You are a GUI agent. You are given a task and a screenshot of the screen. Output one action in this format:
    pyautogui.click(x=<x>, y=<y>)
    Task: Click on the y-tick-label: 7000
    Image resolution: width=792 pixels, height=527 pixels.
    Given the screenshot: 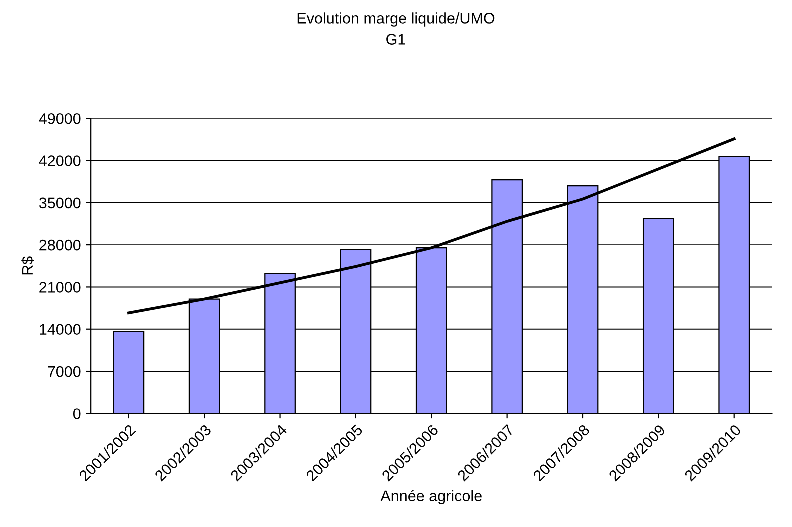 What is the action you would take?
    pyautogui.click(x=64, y=372)
    